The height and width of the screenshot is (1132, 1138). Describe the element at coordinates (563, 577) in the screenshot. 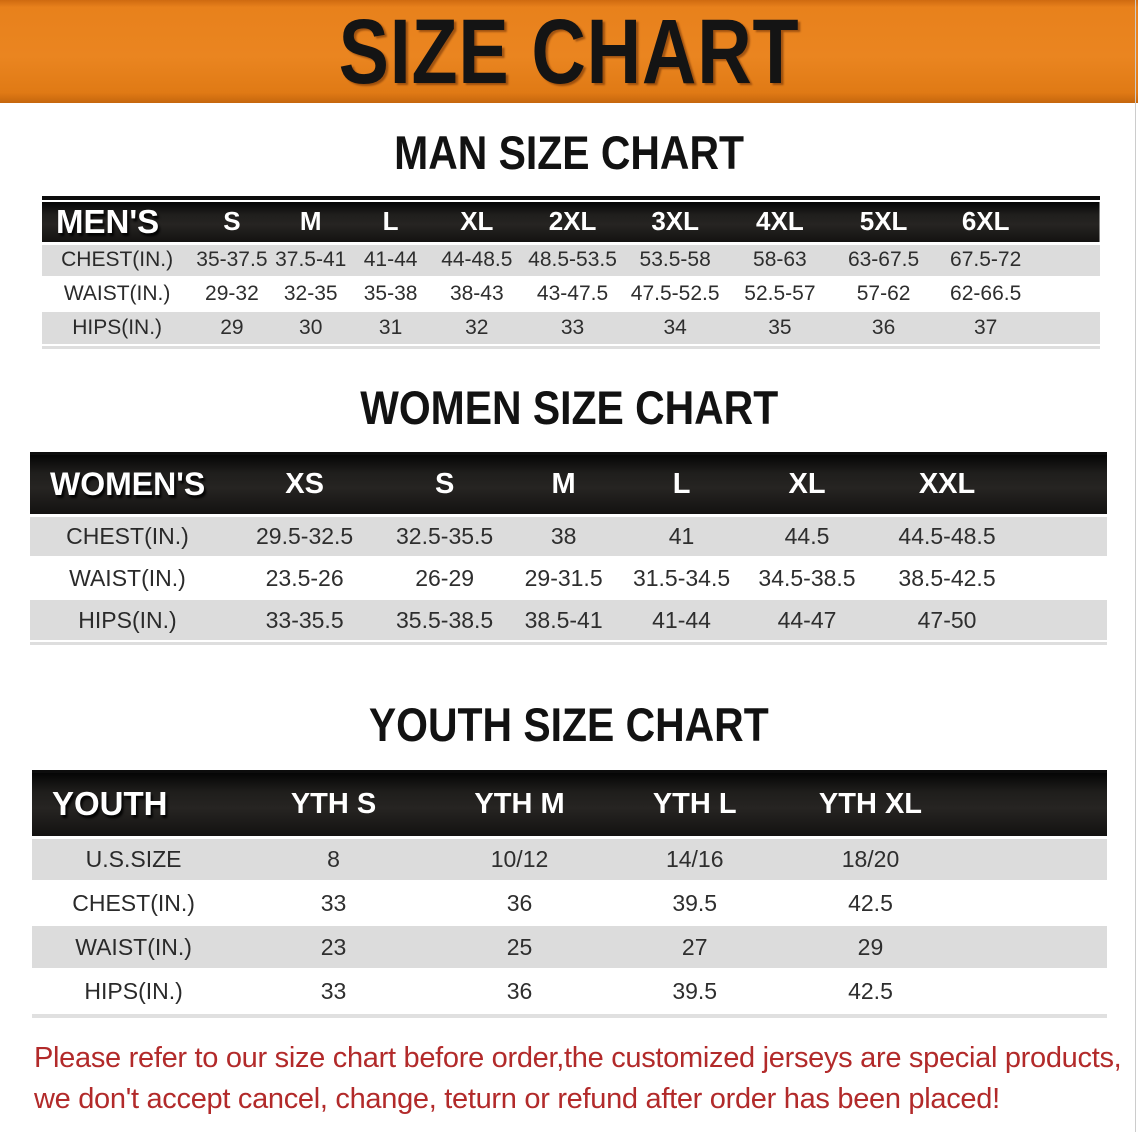

I see `size-value-cell: 29-31.5` at that location.